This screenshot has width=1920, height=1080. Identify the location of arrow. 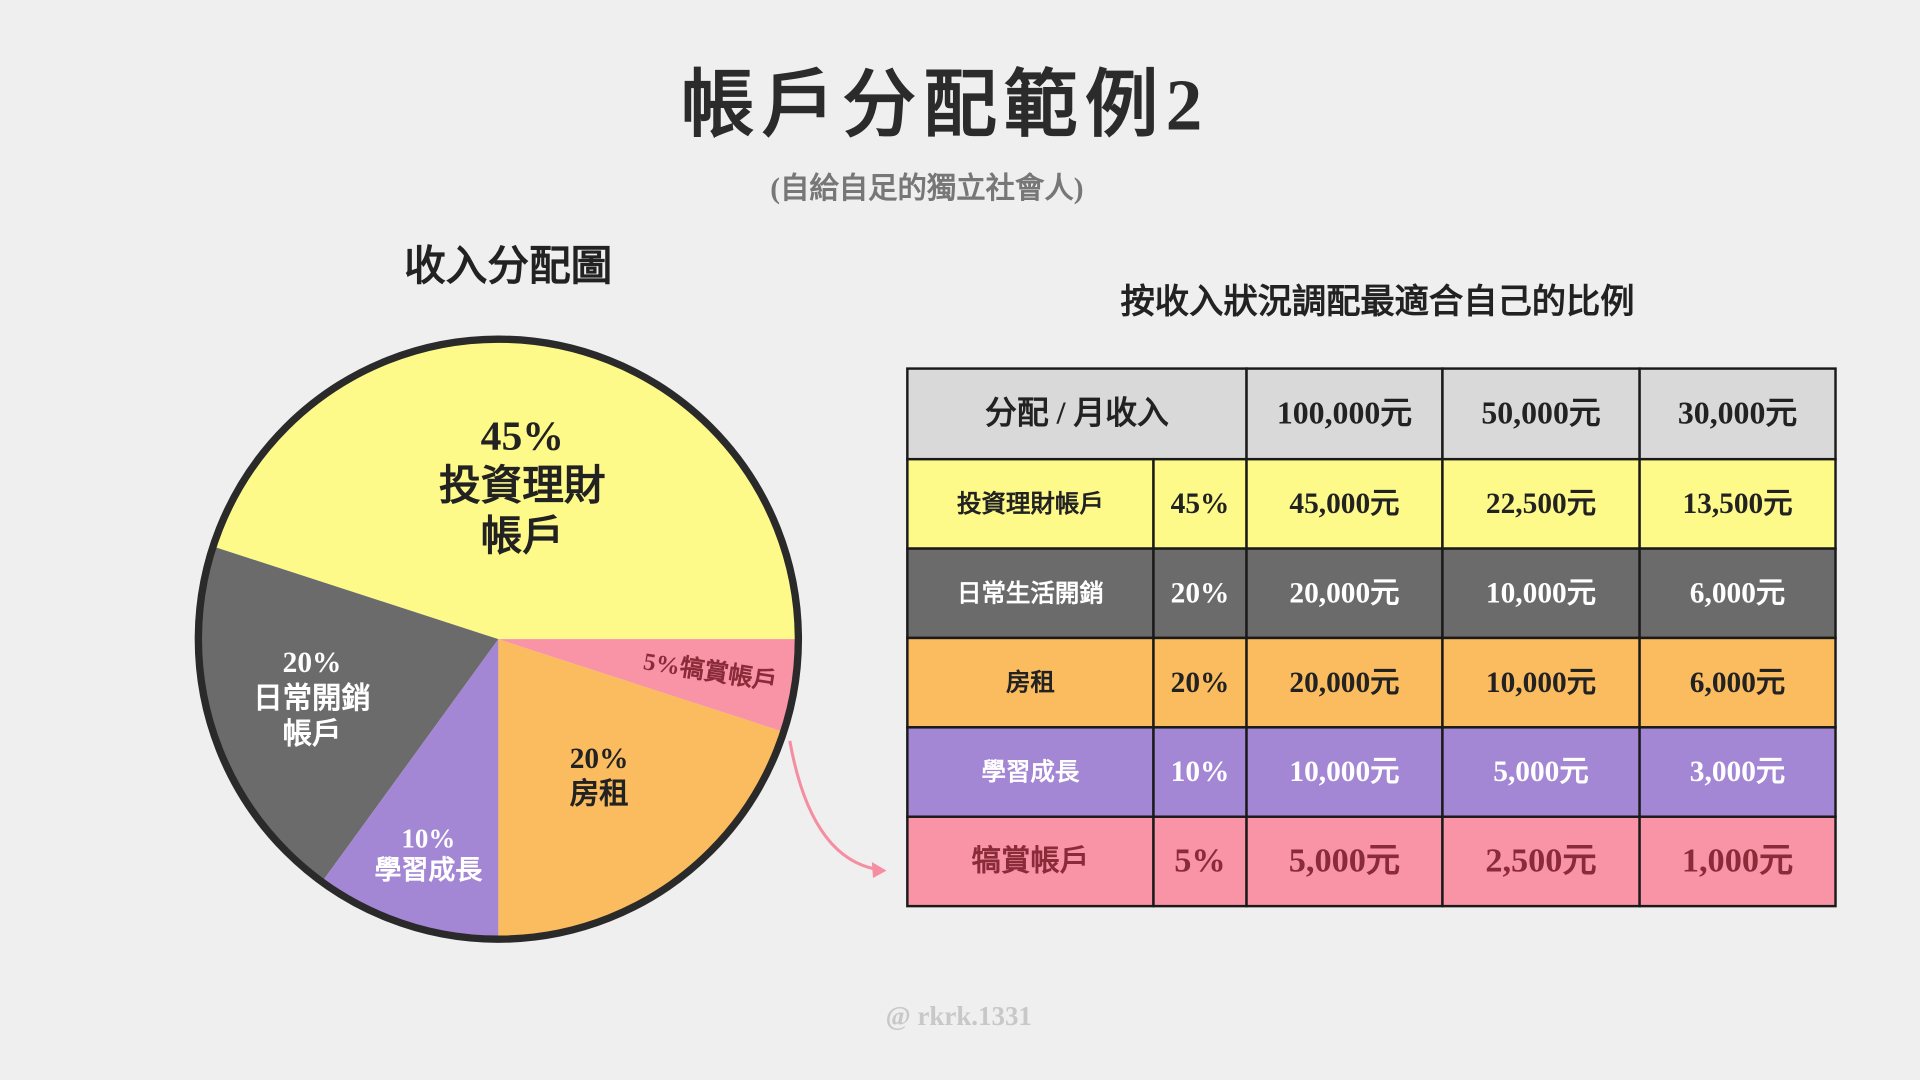
(833, 805).